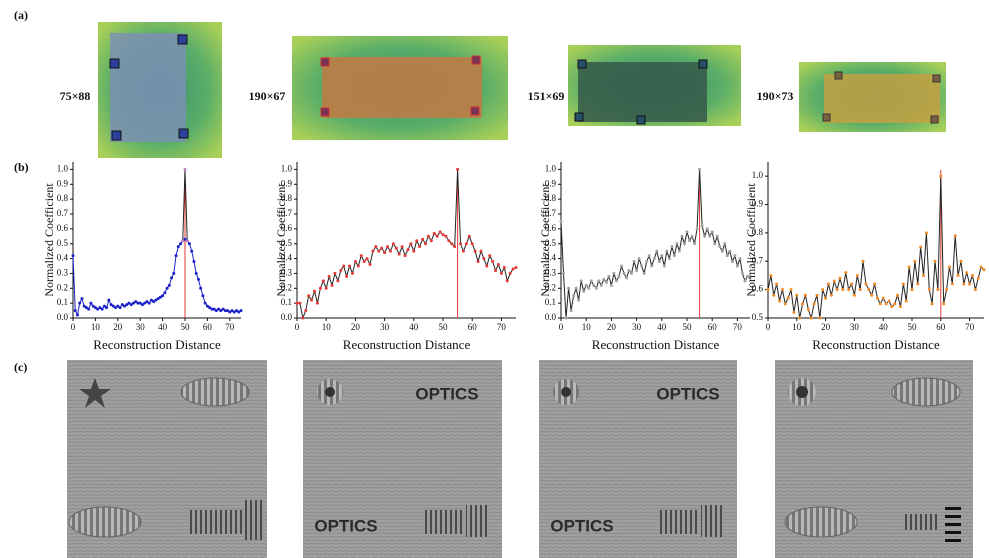  What do you see at coordinates (63, 198) in the screenshot?
I see `y-tick-label: 0.8` at bounding box center [63, 198].